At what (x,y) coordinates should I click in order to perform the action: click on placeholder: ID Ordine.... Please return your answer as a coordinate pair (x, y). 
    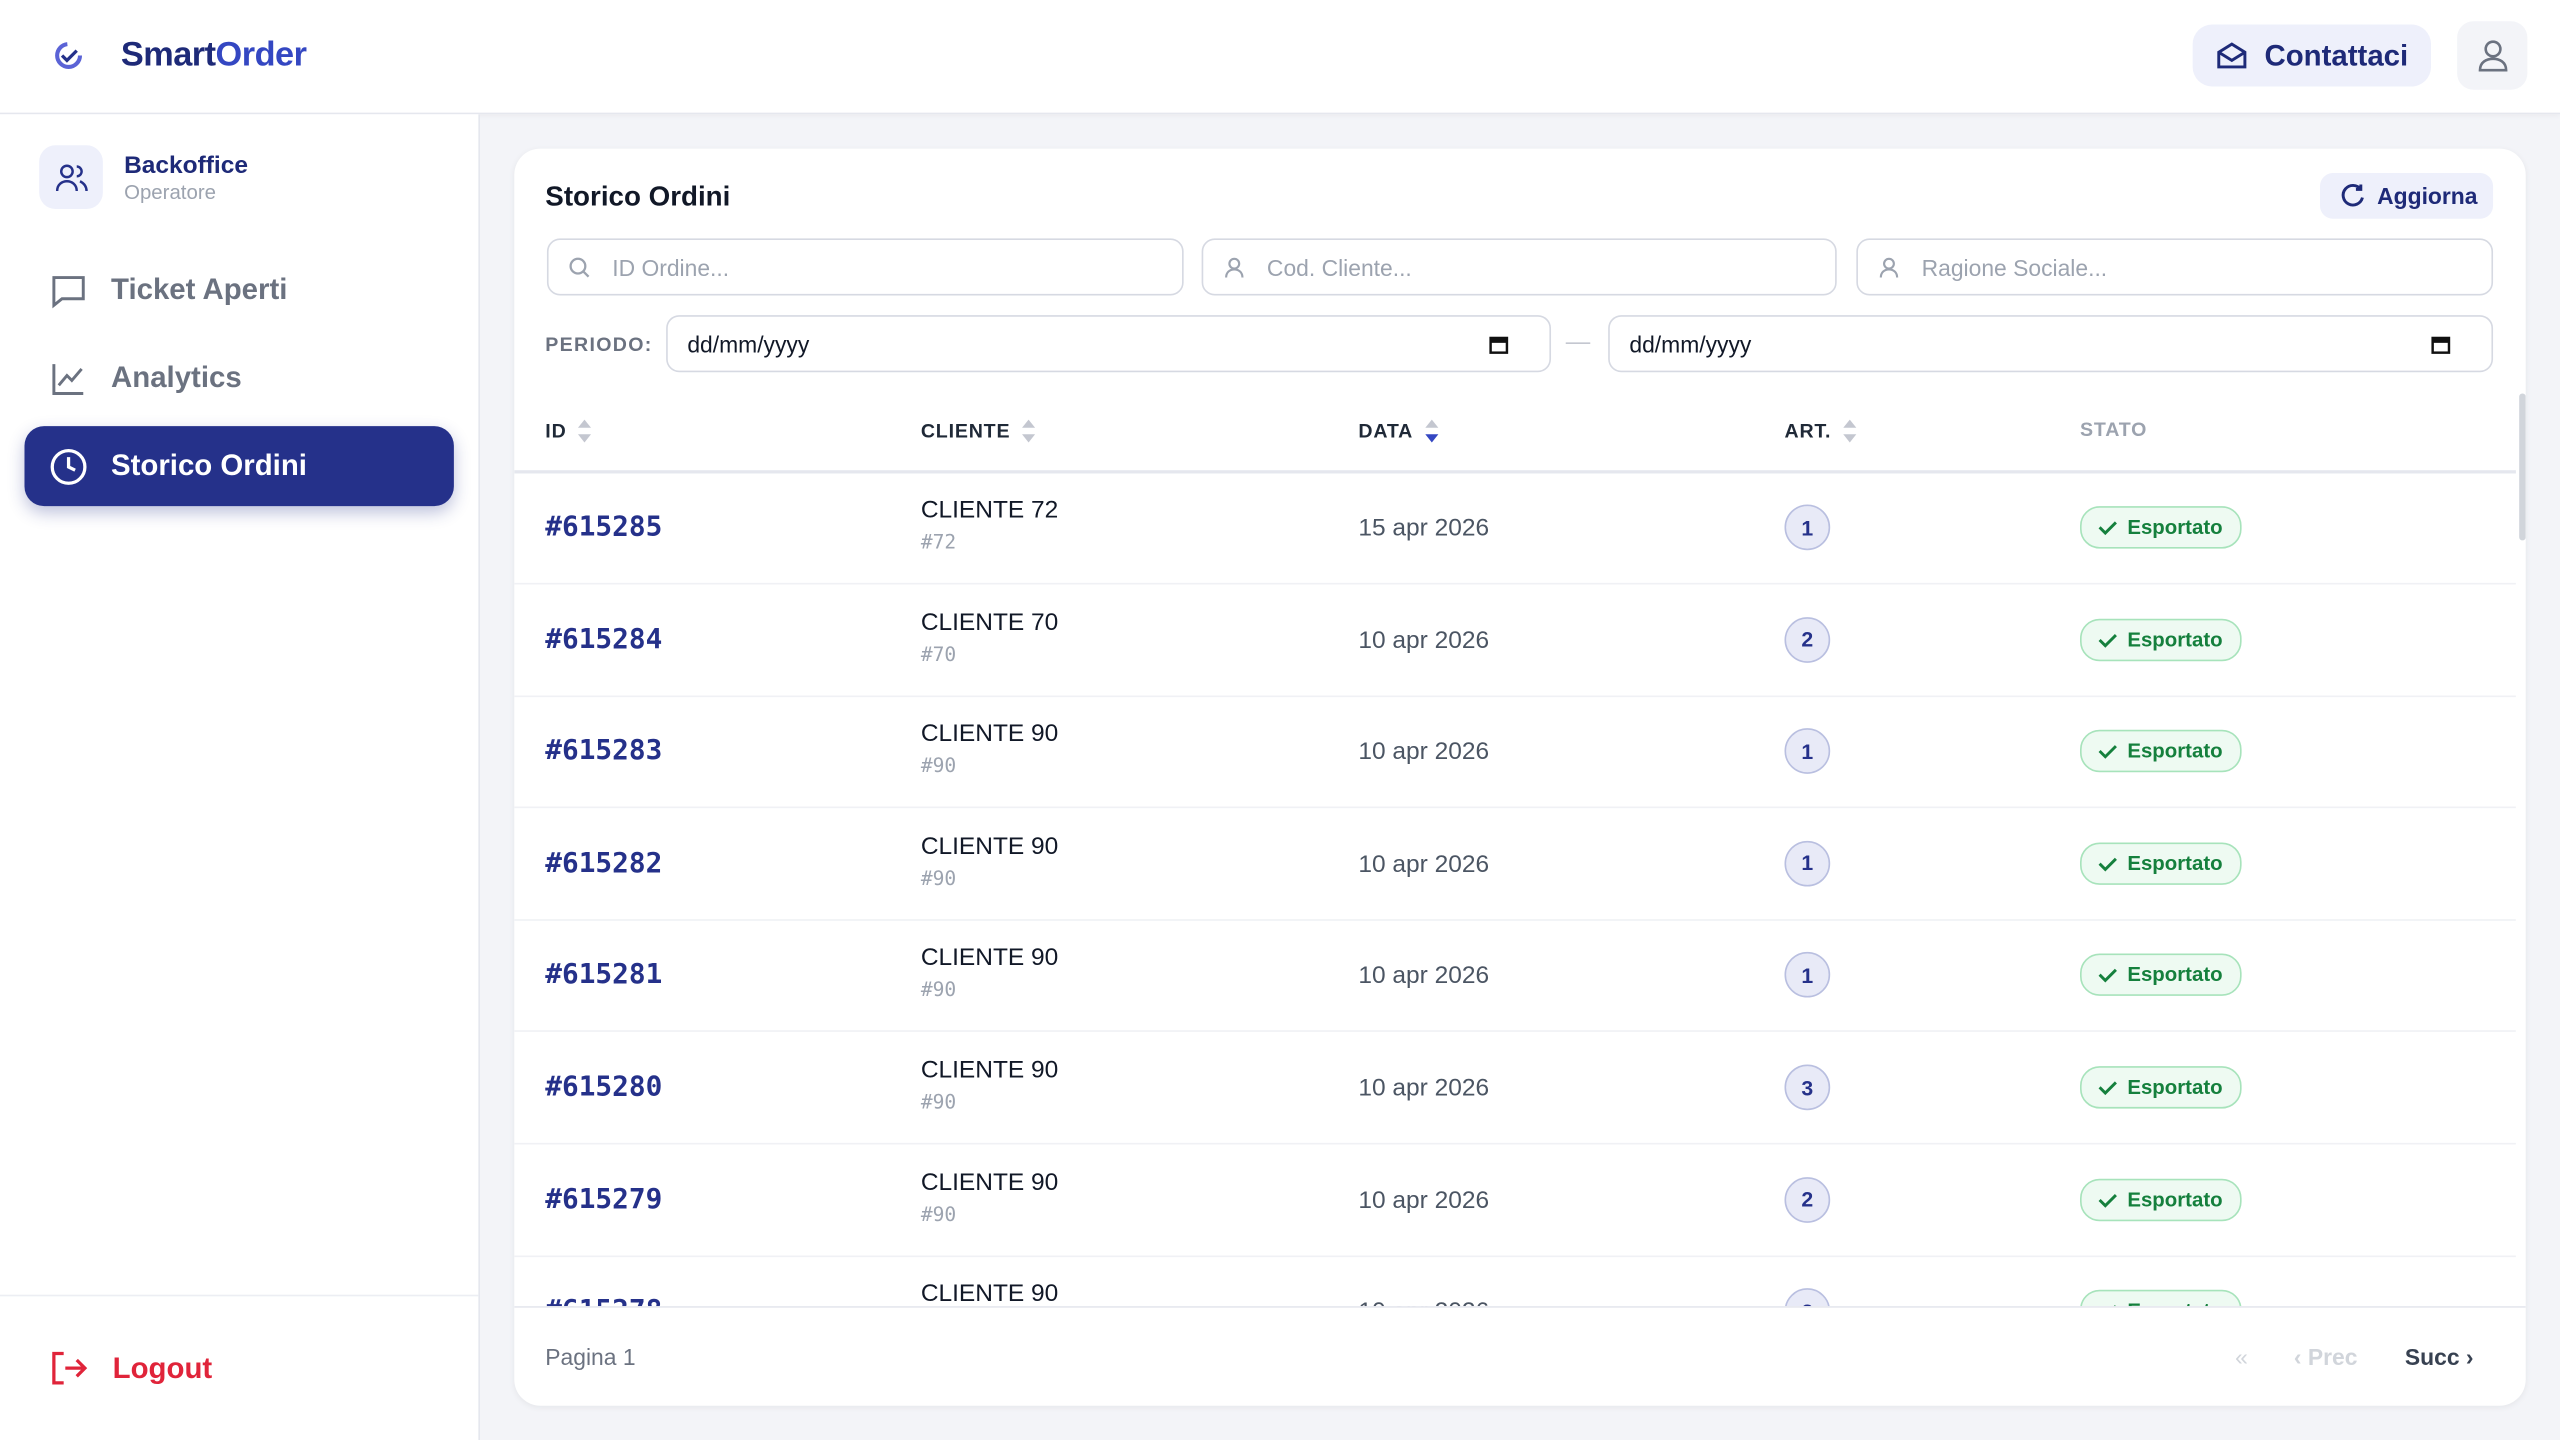
    Looking at the image, I should click on (671, 266).